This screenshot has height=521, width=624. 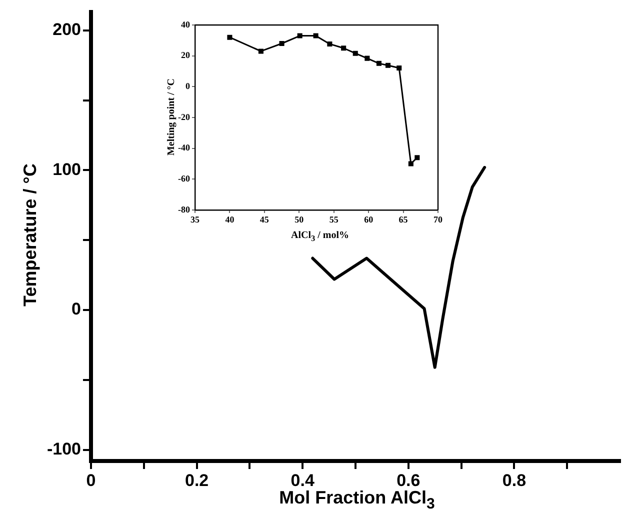 I want to click on y-tick-label: 100, so click(x=66, y=169).